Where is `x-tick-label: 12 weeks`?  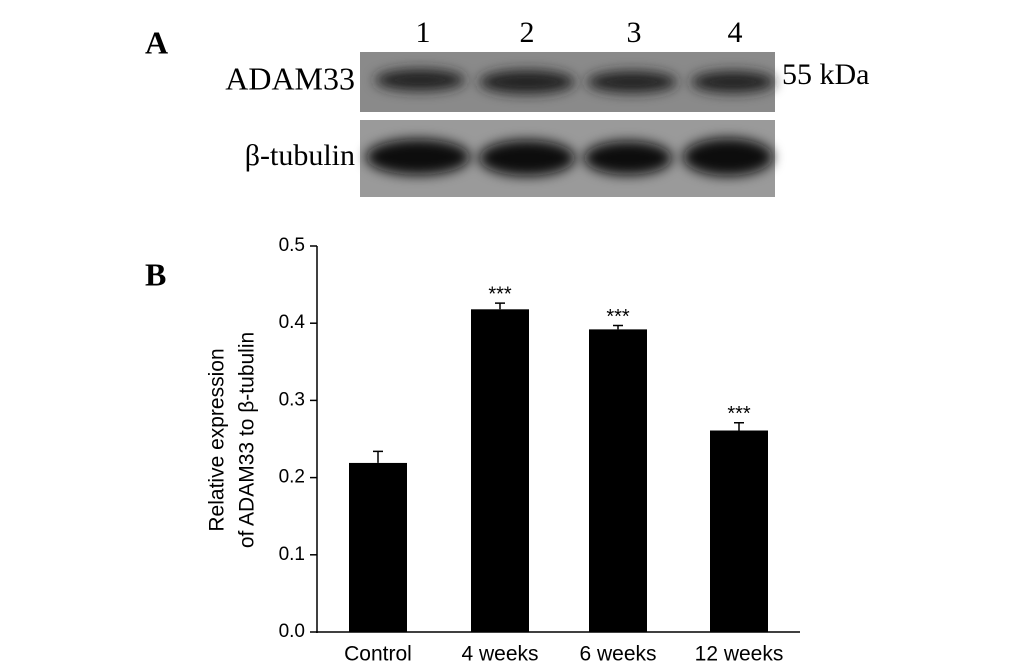 x-tick-label: 12 weeks is located at coordinates (739, 654).